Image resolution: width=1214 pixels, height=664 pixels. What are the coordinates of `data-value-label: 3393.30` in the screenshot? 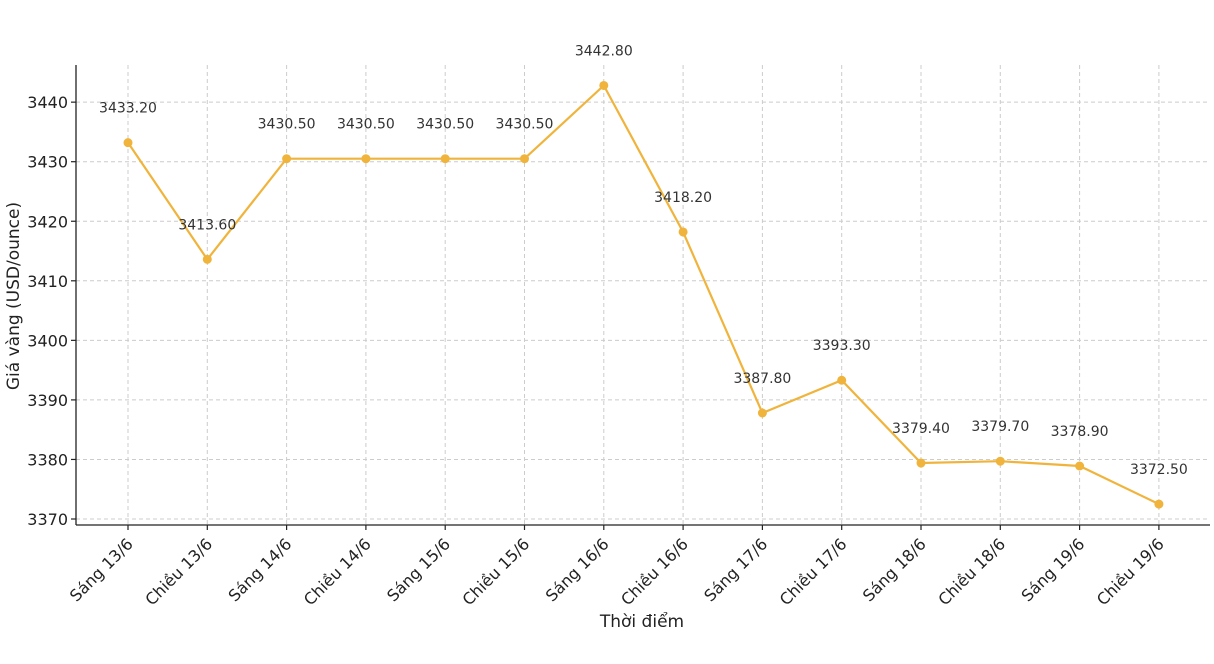 It's located at (842, 346).